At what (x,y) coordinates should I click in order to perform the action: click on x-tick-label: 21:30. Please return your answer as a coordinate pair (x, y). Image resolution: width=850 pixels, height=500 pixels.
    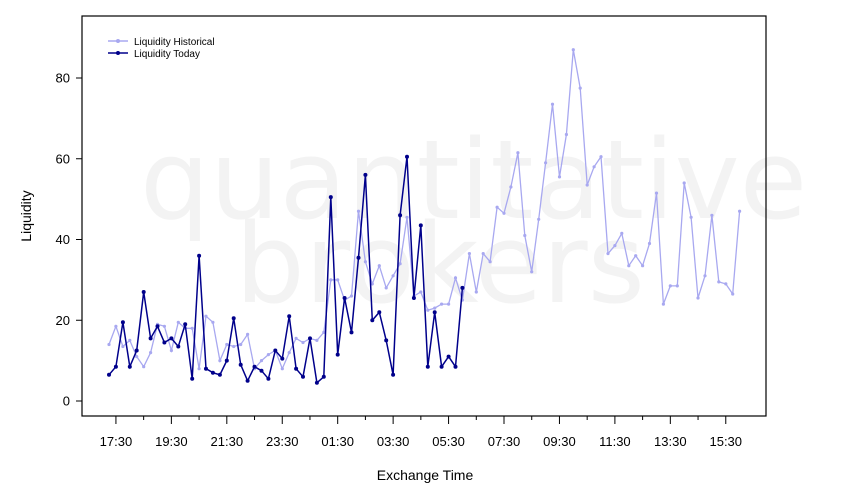
    Looking at the image, I should click on (227, 441).